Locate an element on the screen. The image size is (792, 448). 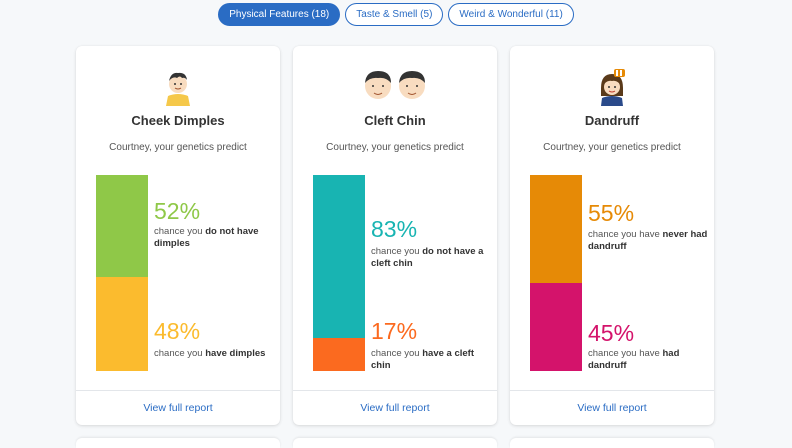
two-faces-icon is located at coordinates (395, 86).